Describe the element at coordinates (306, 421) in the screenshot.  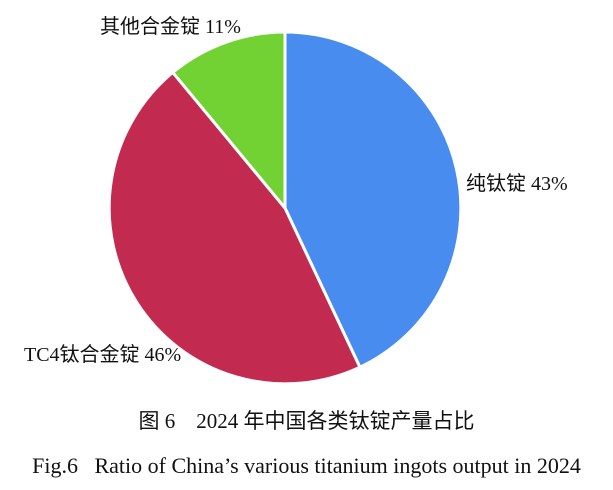
I see `figure-caption-chinese: 图 6 2024 年中国各类钛锭产量占比` at that location.